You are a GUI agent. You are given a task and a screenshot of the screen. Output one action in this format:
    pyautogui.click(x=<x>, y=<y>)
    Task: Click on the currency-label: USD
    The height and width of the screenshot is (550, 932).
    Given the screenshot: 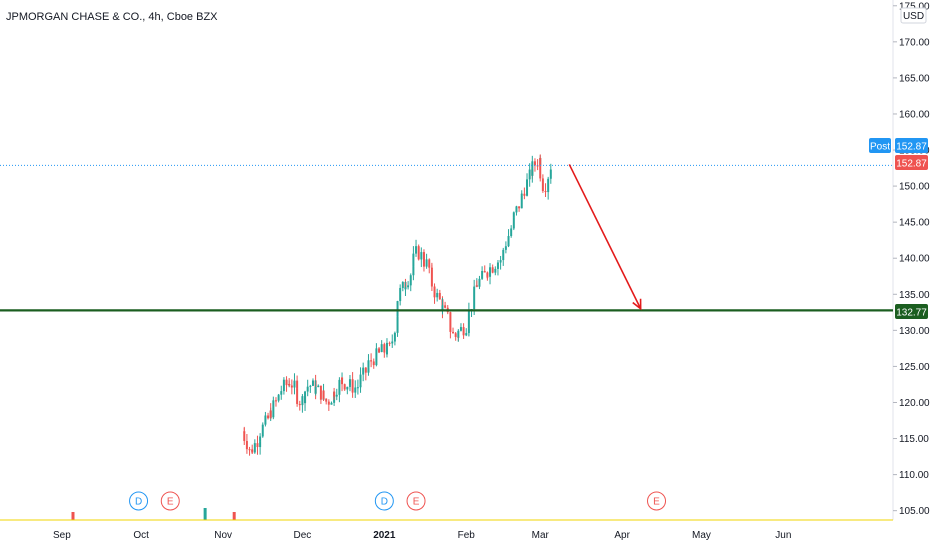 What is the action you would take?
    pyautogui.click(x=913, y=15)
    